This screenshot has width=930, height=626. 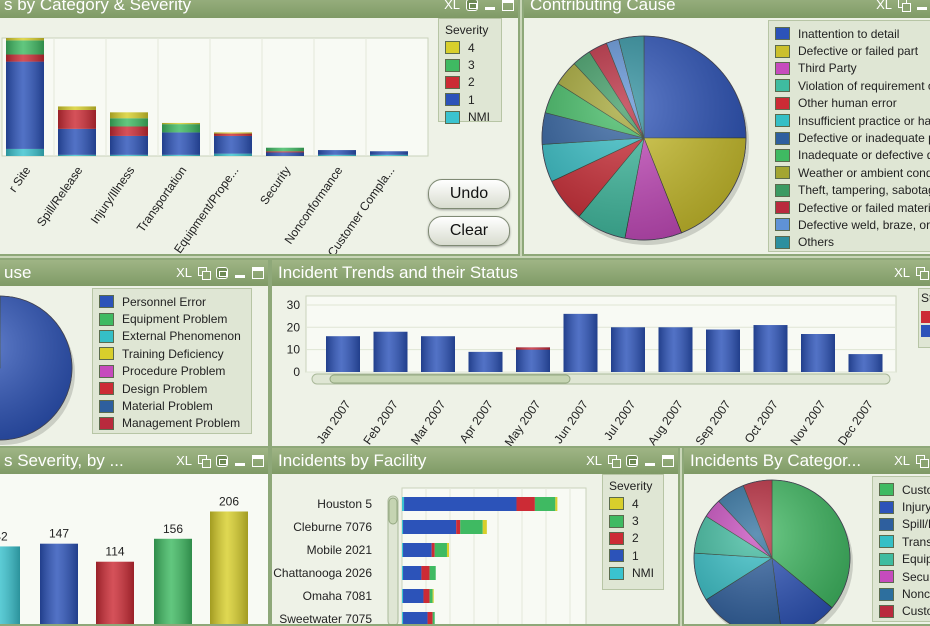 I want to click on legend-item: Inadequate or defective de, so click(x=852, y=155).